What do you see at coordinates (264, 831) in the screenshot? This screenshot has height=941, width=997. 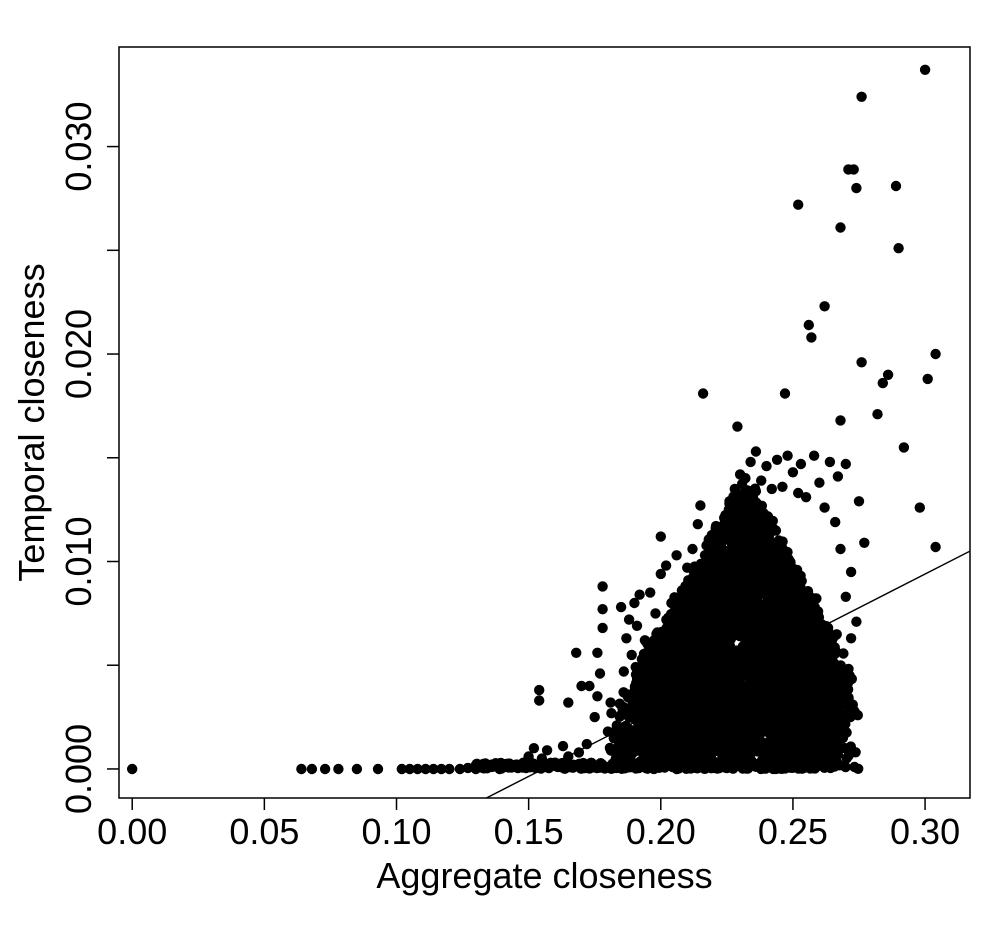 I see `x-tick-label: 0.05` at bounding box center [264, 831].